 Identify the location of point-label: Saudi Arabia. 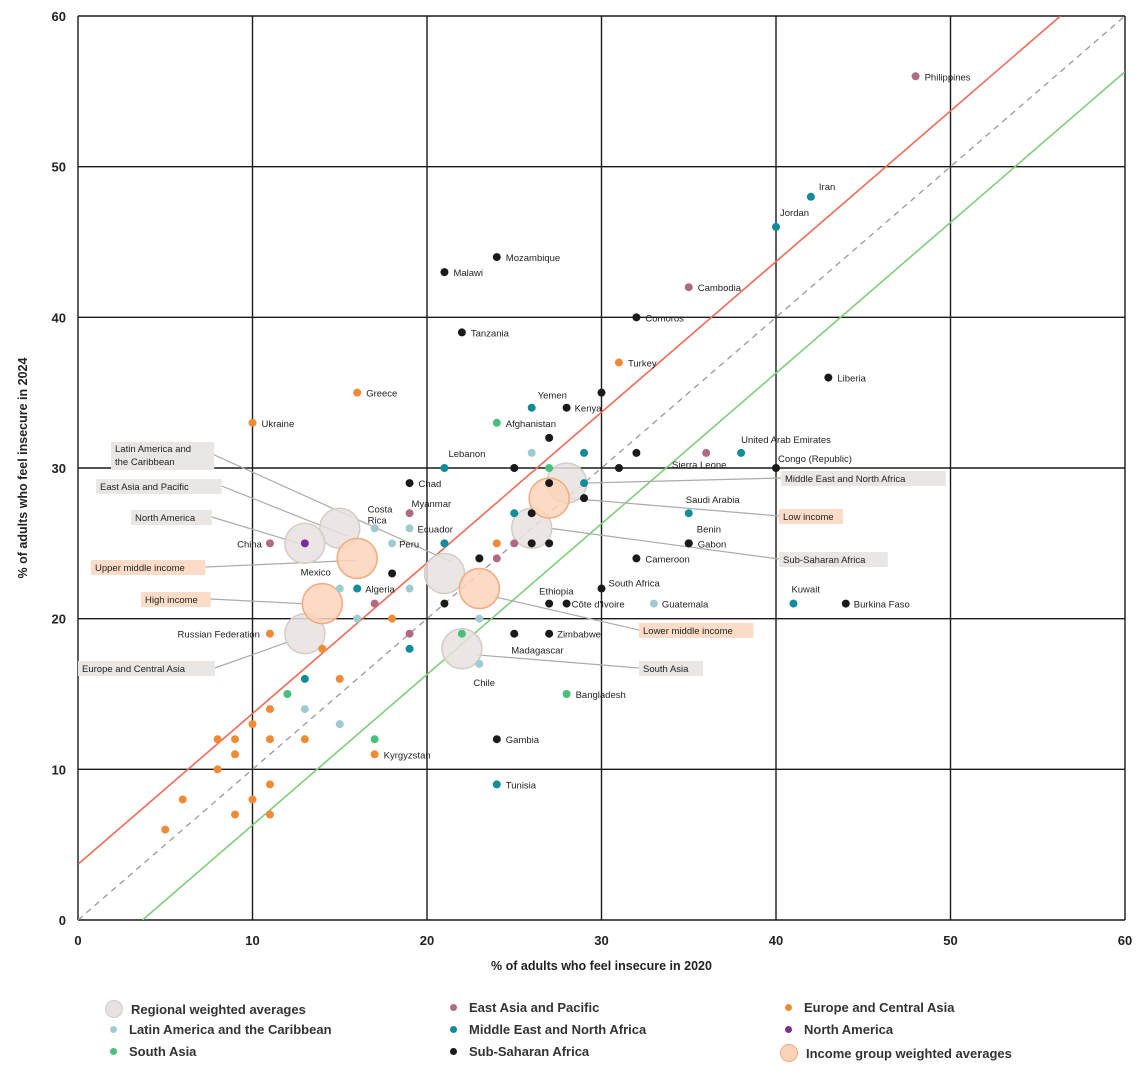
(713, 500).